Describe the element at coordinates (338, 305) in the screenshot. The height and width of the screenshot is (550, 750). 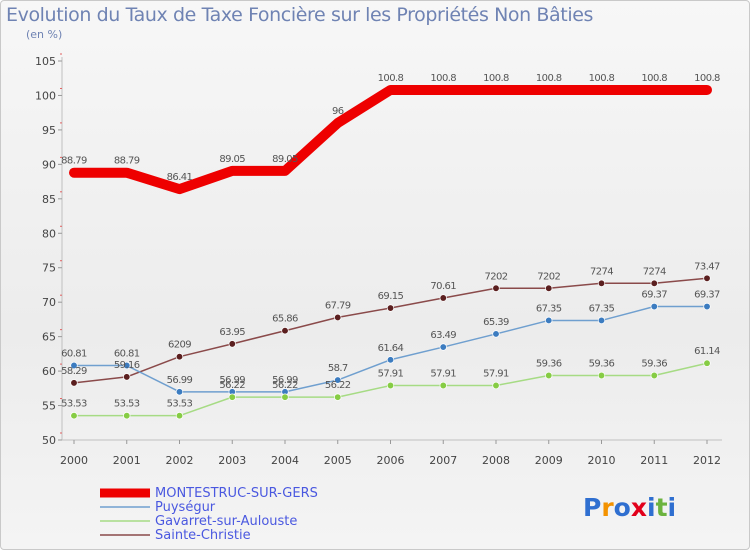
I see `data-label-sainte-christie: 67.79` at that location.